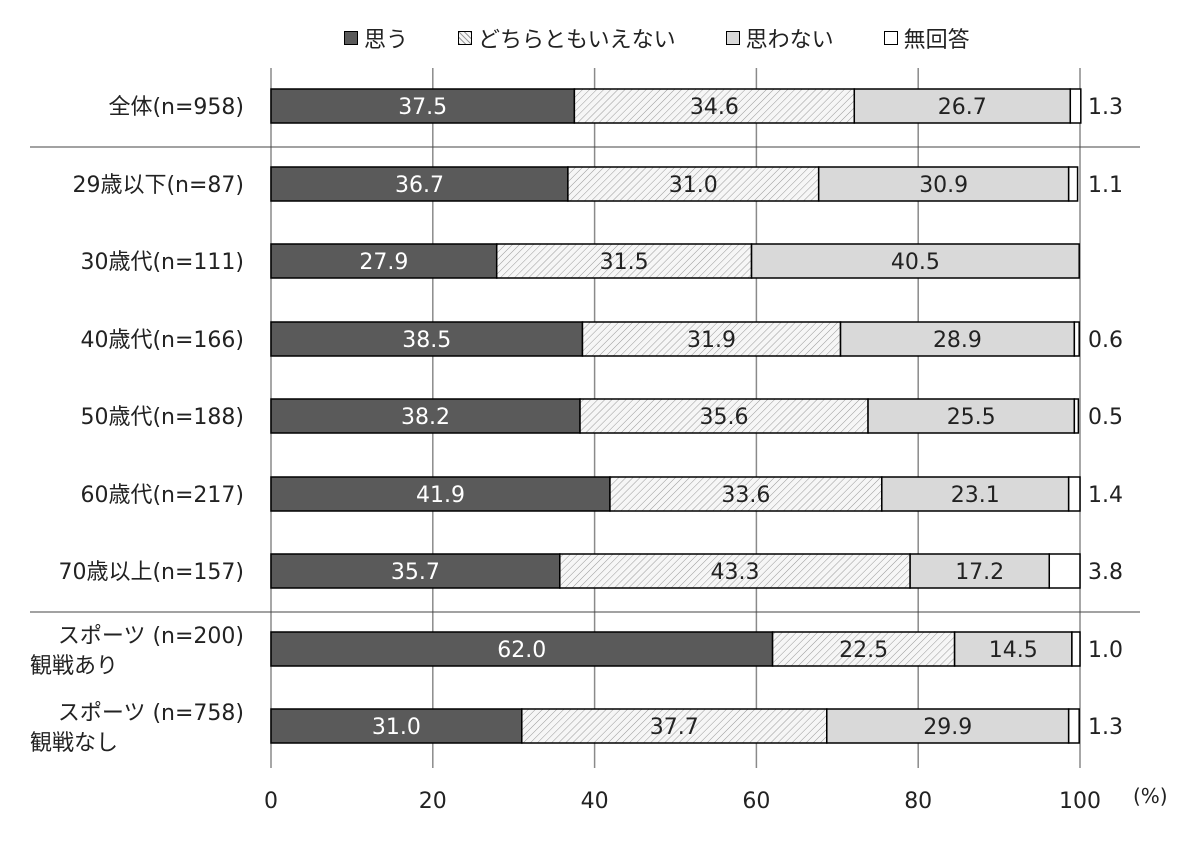 Image resolution: width=1200 pixels, height=845 pixels. Describe the element at coordinates (162, 262) in the screenshot. I see `category-label: 30歳代(n=111)` at that location.